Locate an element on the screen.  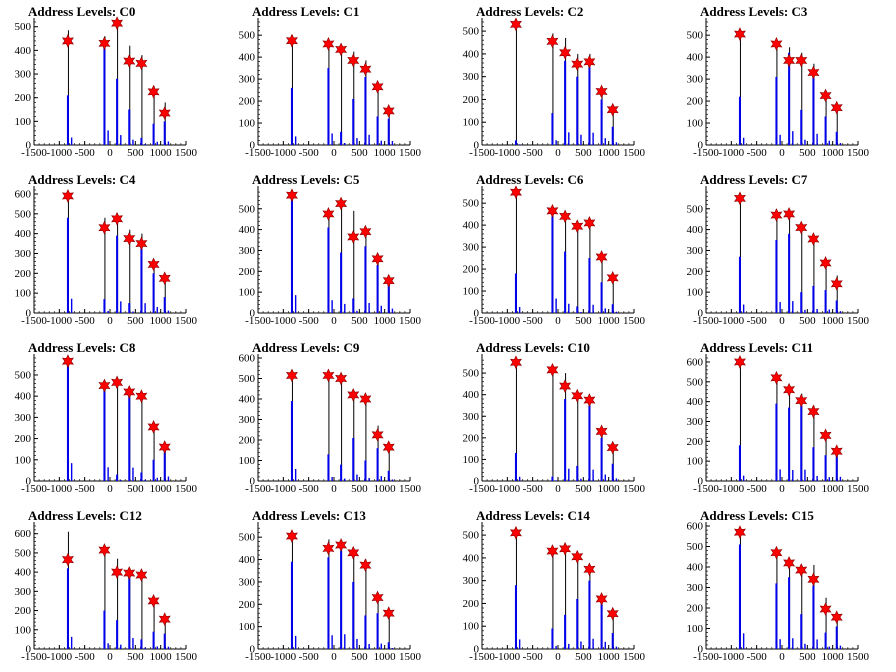
chart-title: Address Levels: C4 is located at coordinates (82, 179).